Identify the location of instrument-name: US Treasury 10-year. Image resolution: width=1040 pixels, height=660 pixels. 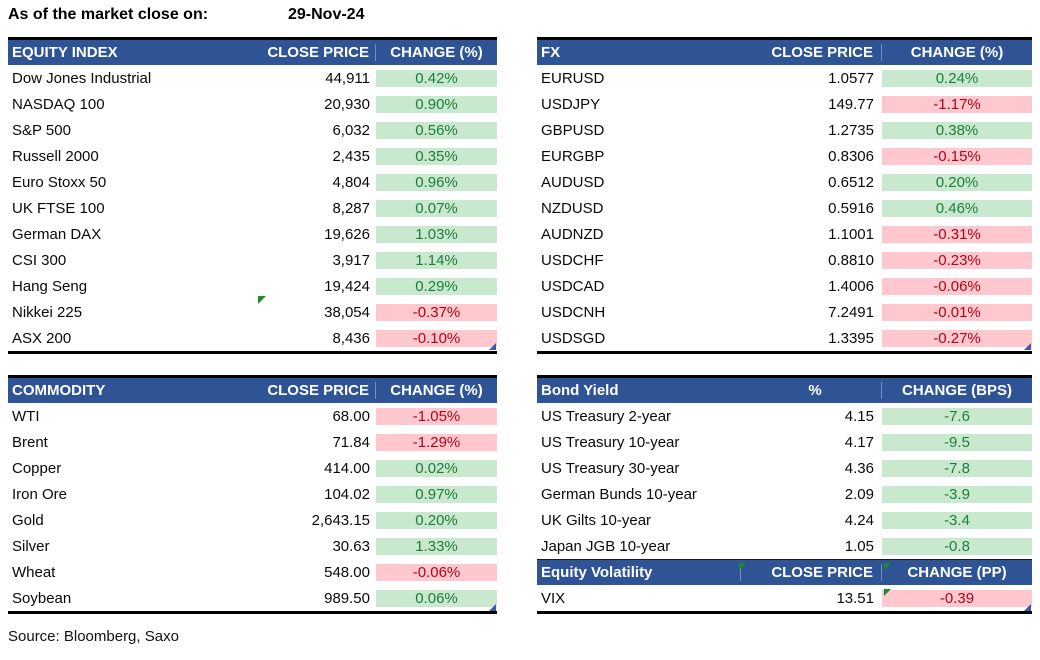
(610, 442).